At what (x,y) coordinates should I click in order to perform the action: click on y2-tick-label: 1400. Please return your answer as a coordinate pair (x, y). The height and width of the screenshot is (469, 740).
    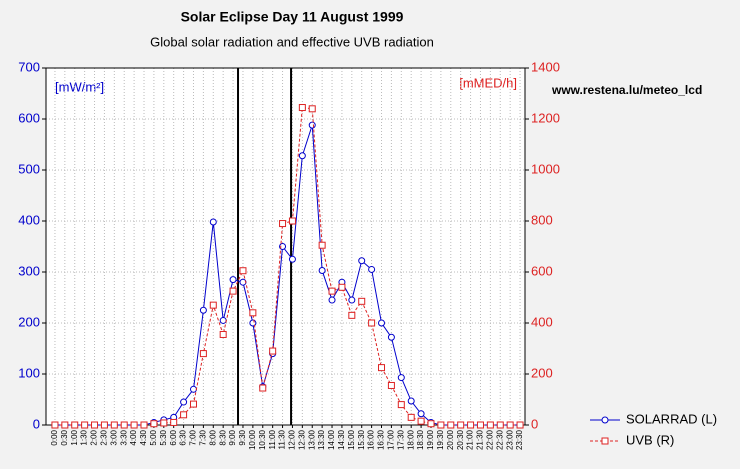
    Looking at the image, I should click on (545, 66).